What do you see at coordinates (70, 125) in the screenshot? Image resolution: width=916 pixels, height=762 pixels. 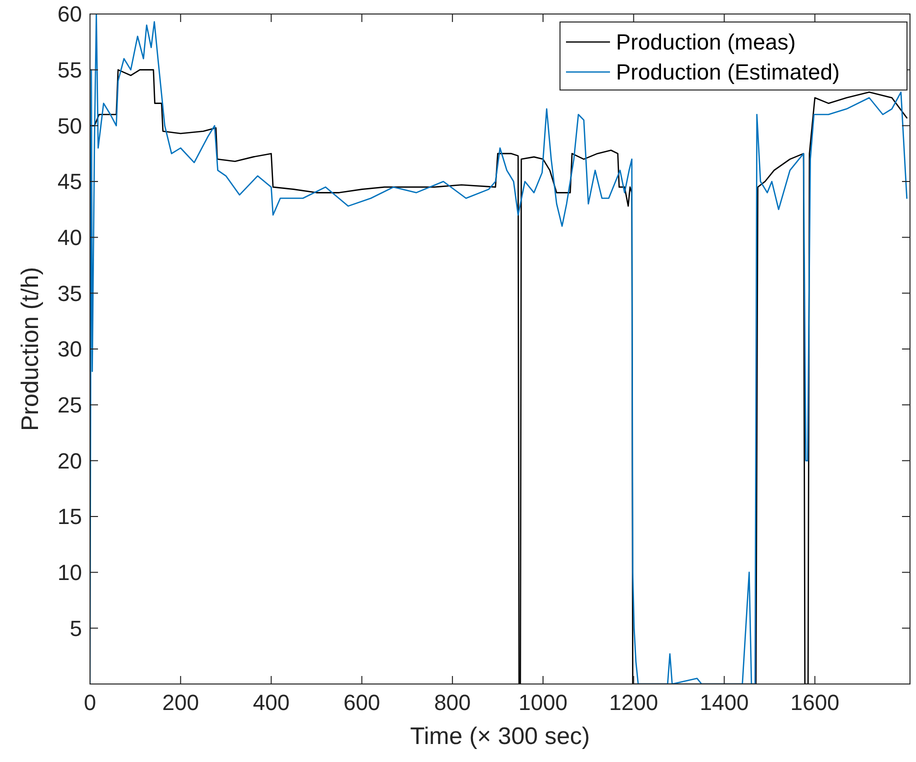 I see `y-tick-label: 50` at bounding box center [70, 125].